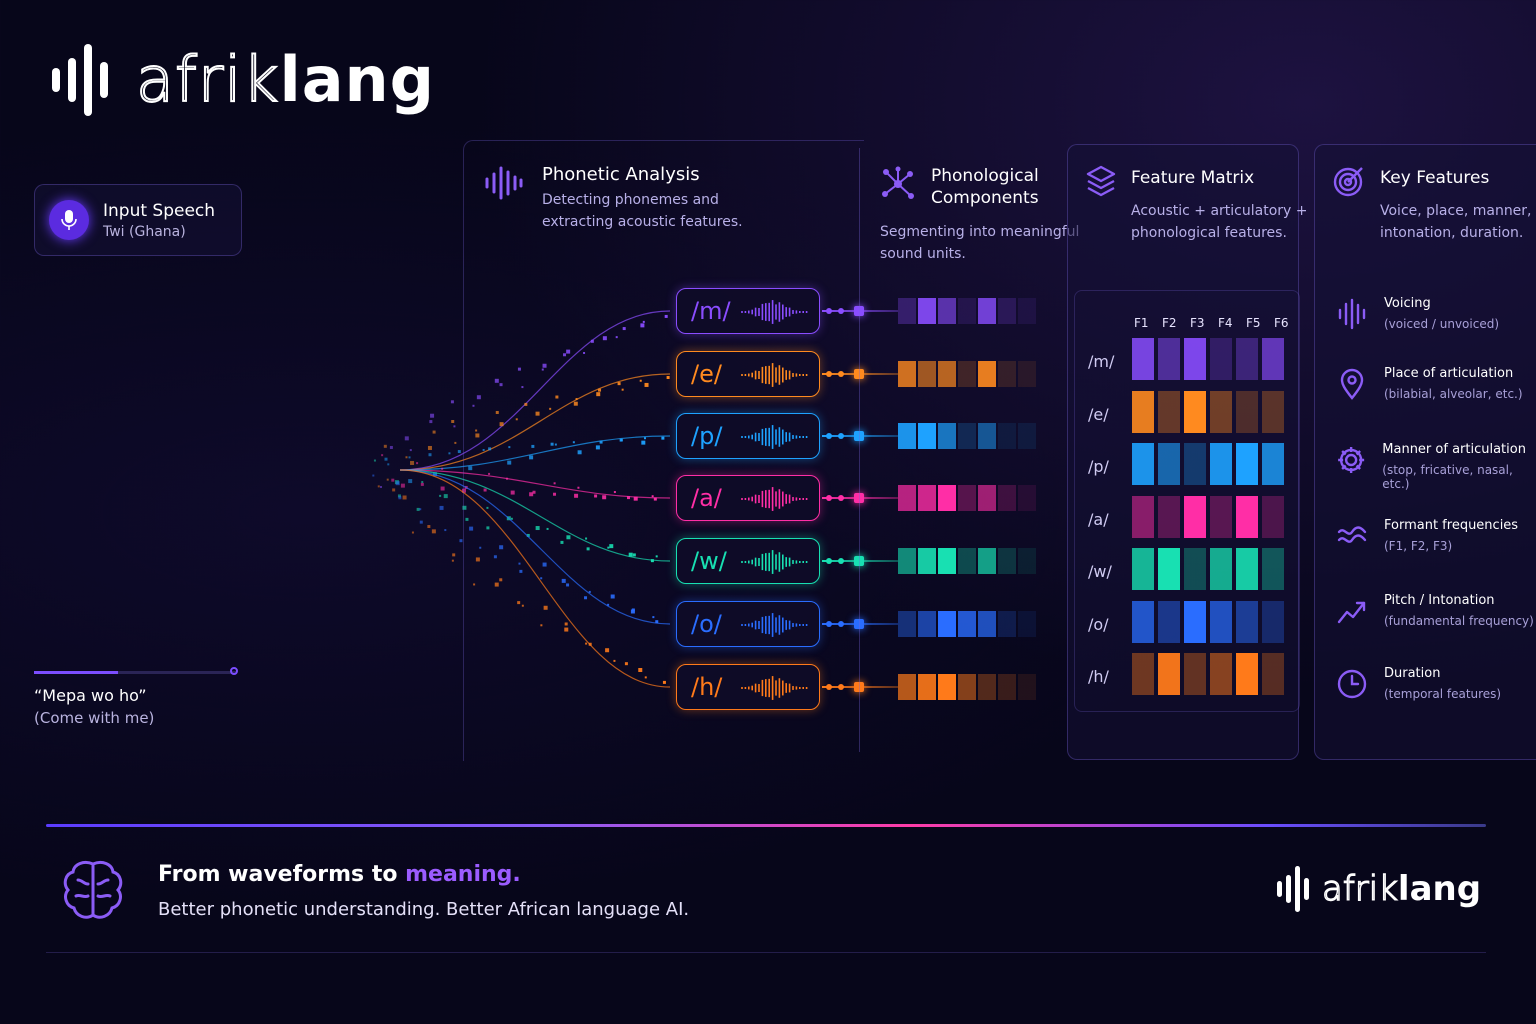  Describe the element at coordinates (1141, 323) in the screenshot. I see `matrix-column-header: F1` at that location.